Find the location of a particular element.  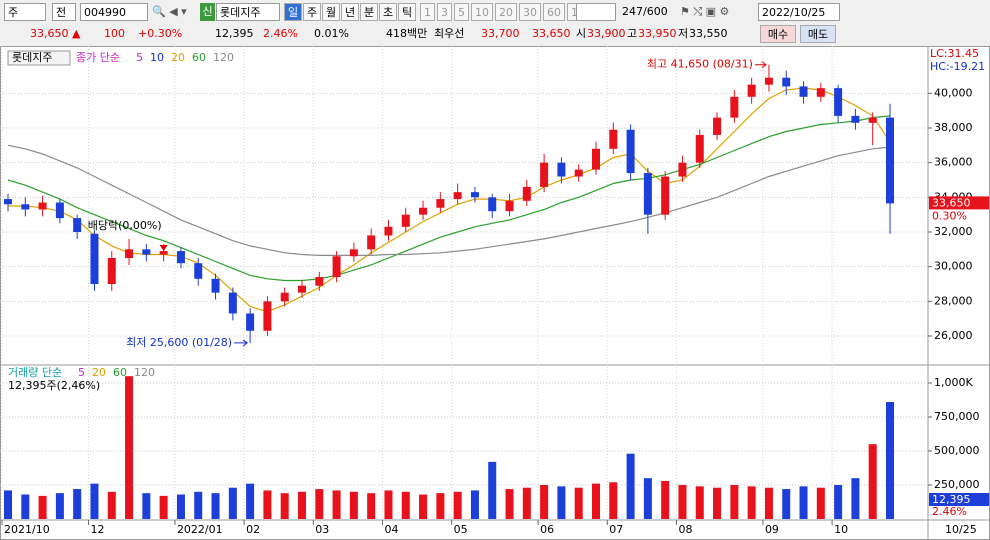

scope-select: 전 is located at coordinates (64, 12).